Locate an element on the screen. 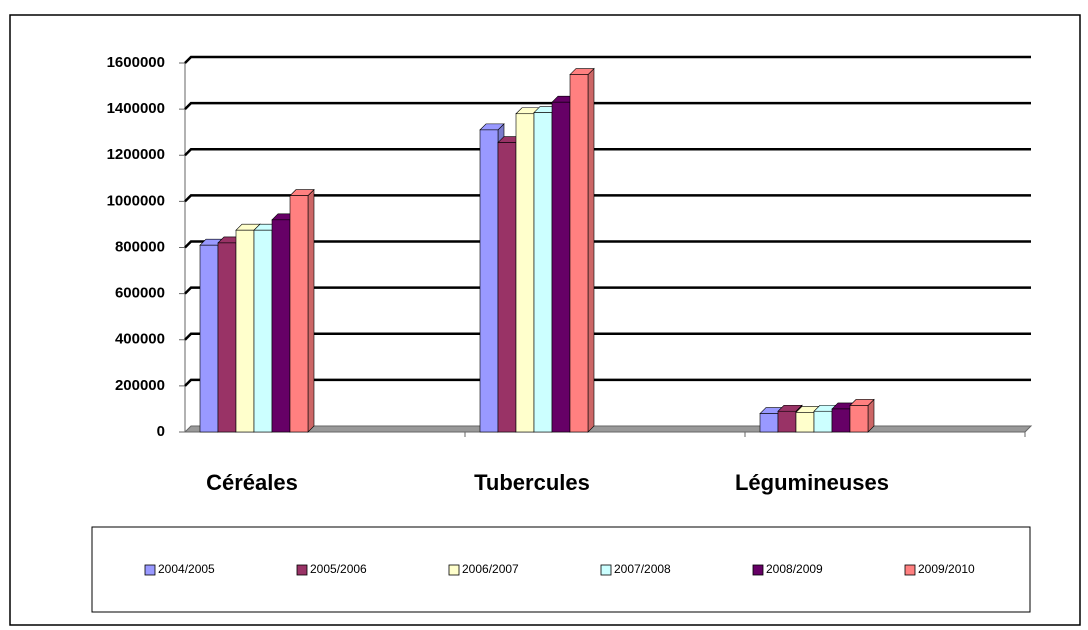  y-tick-label: 1000000 is located at coordinates (136, 200).